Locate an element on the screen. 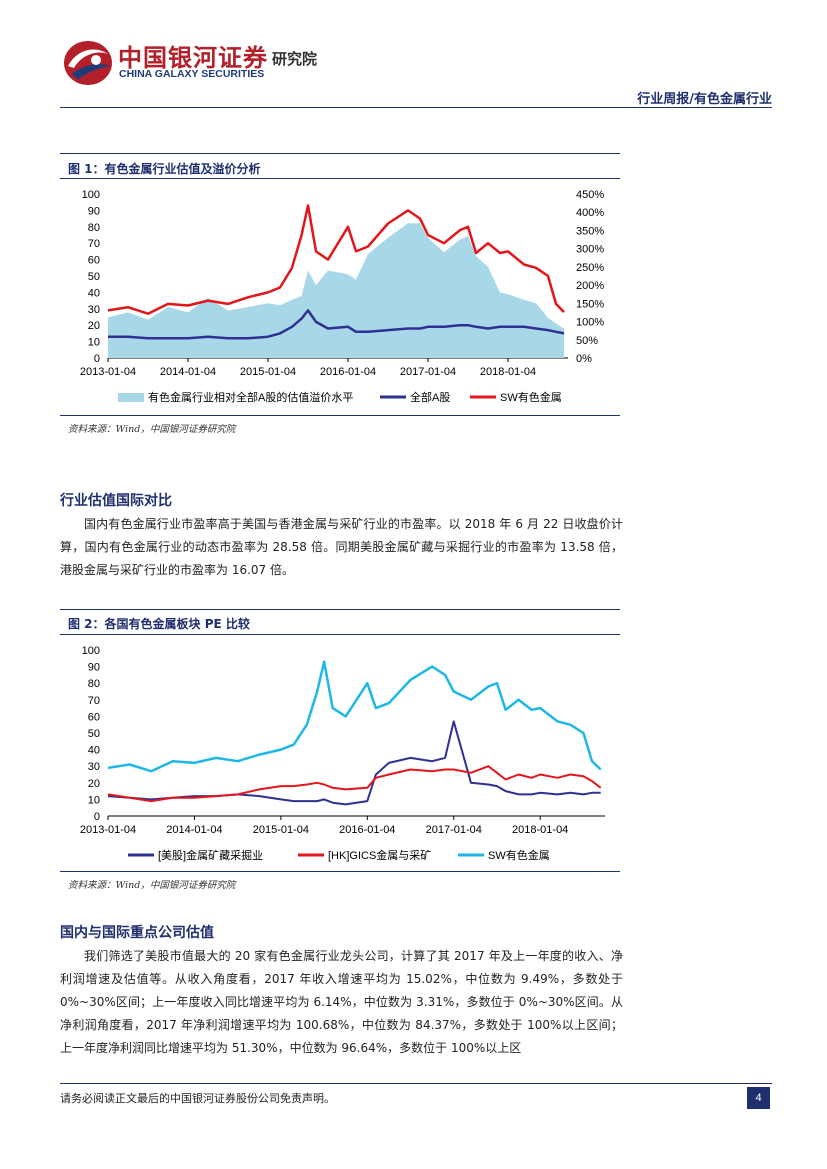 The image size is (827, 1169). figure1-title: 图 1：有色金属行业估值及溢价分析 is located at coordinates (164, 169).